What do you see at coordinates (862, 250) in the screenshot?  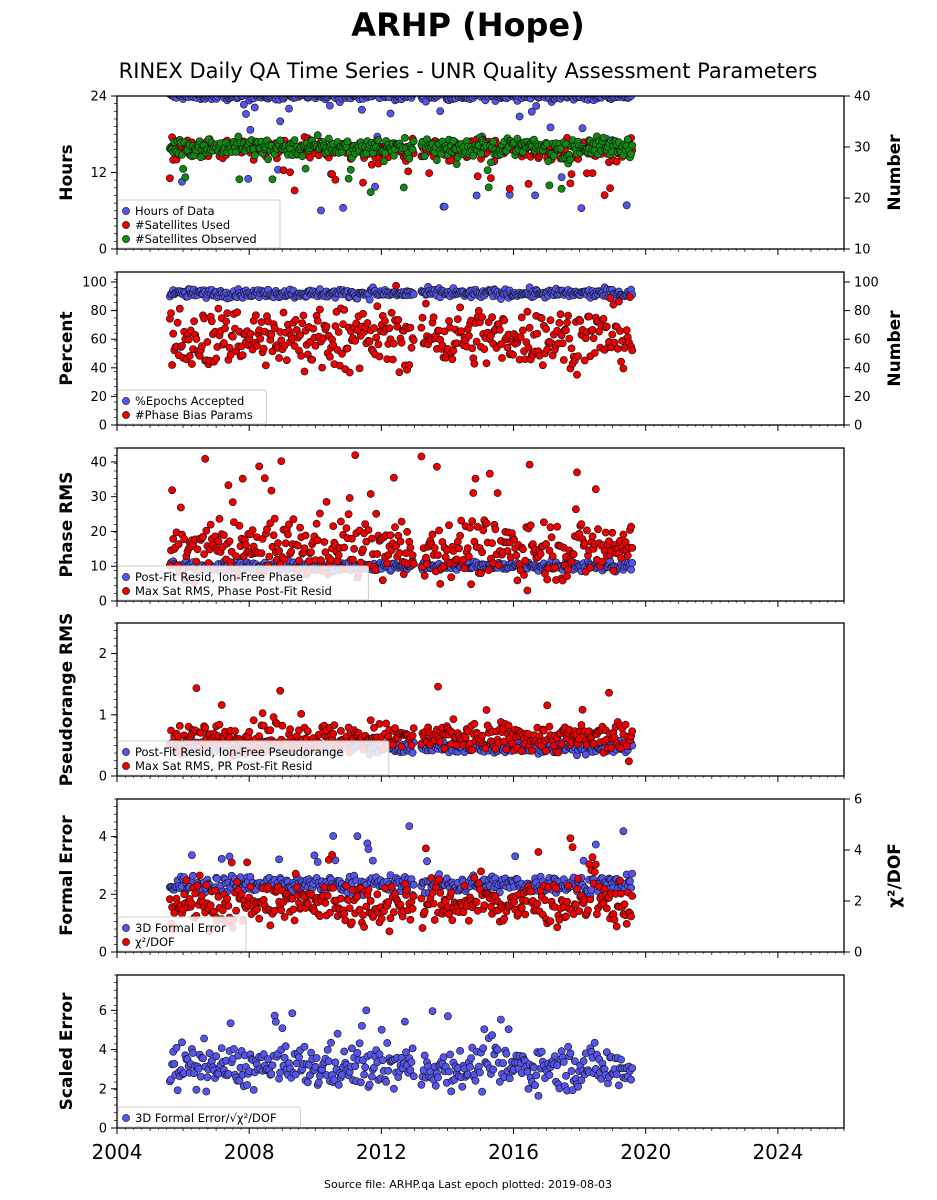 I see `y-right-tick-label: 10` at bounding box center [862, 250].